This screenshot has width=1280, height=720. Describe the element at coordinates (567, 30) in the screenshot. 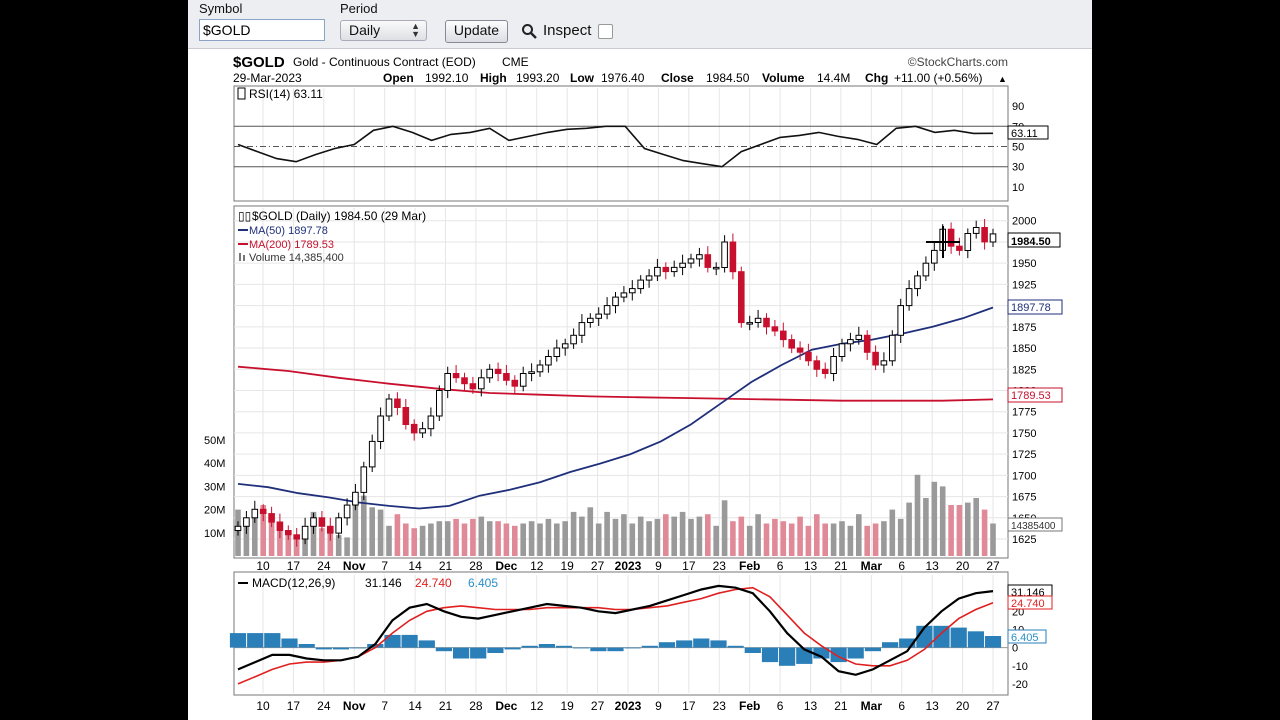

I see `inspect-label: Inspect` at that location.